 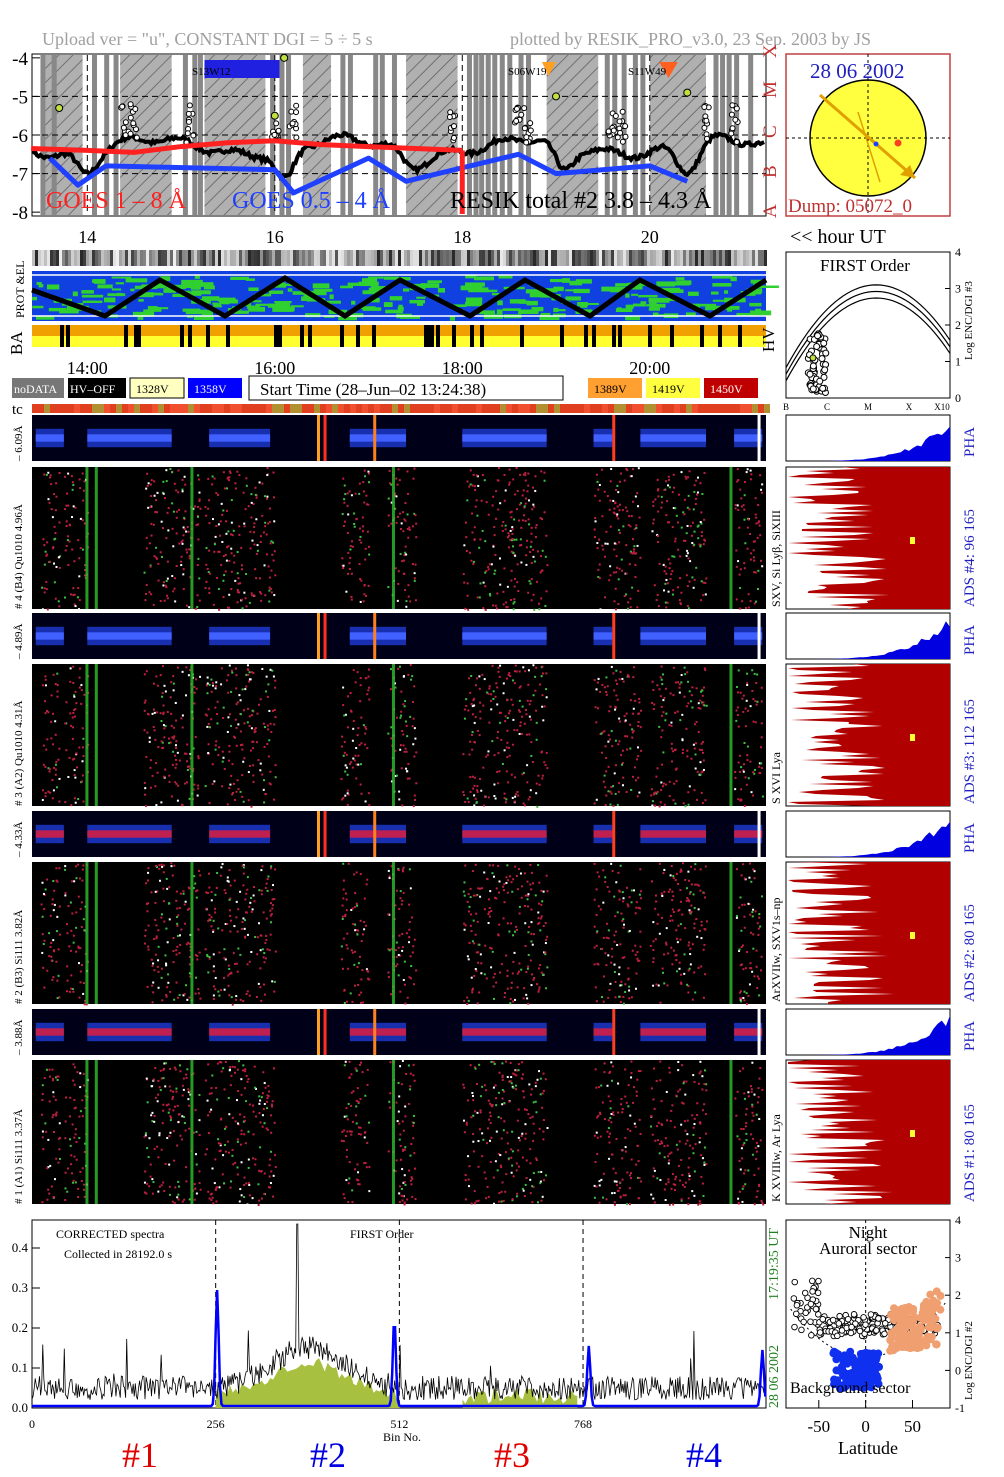 I want to click on orbit-ytick-label: -1, so click(x=960, y=1408).